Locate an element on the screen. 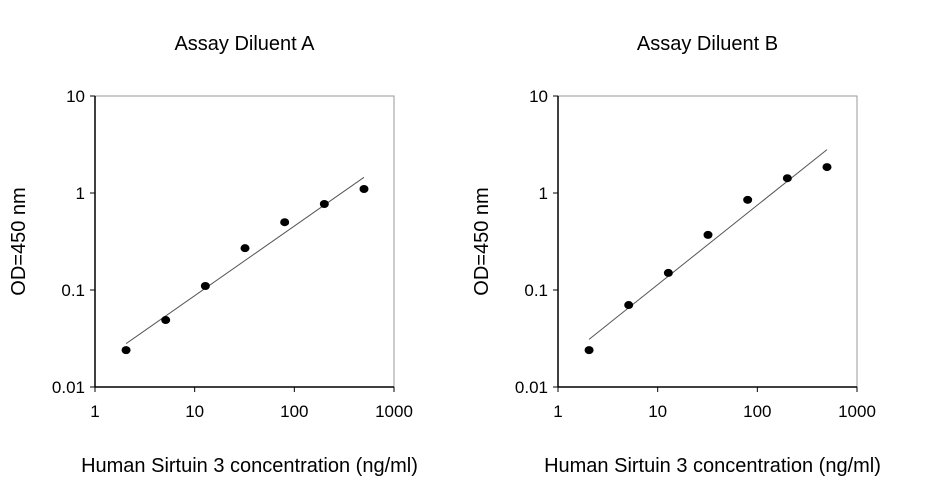  chart-title: Assay Diluent B is located at coordinates (707, 44).